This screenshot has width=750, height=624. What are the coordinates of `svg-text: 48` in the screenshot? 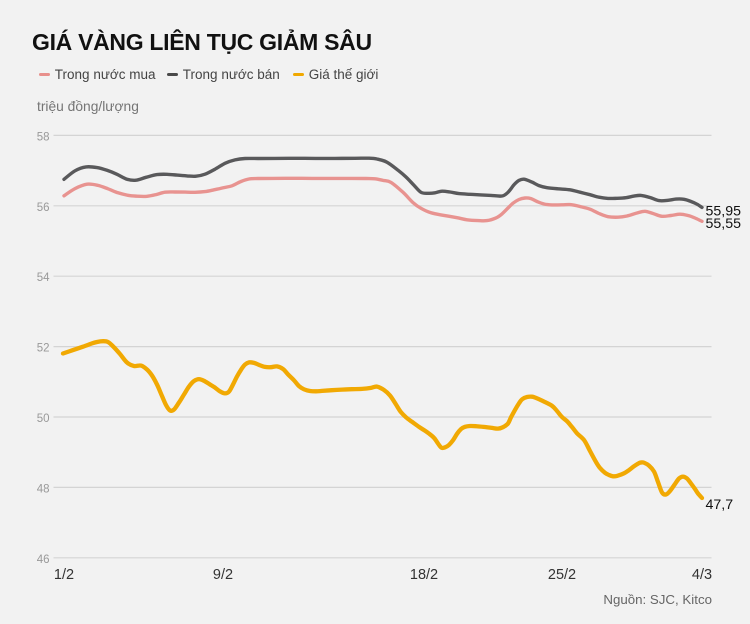 It's located at (43, 489).